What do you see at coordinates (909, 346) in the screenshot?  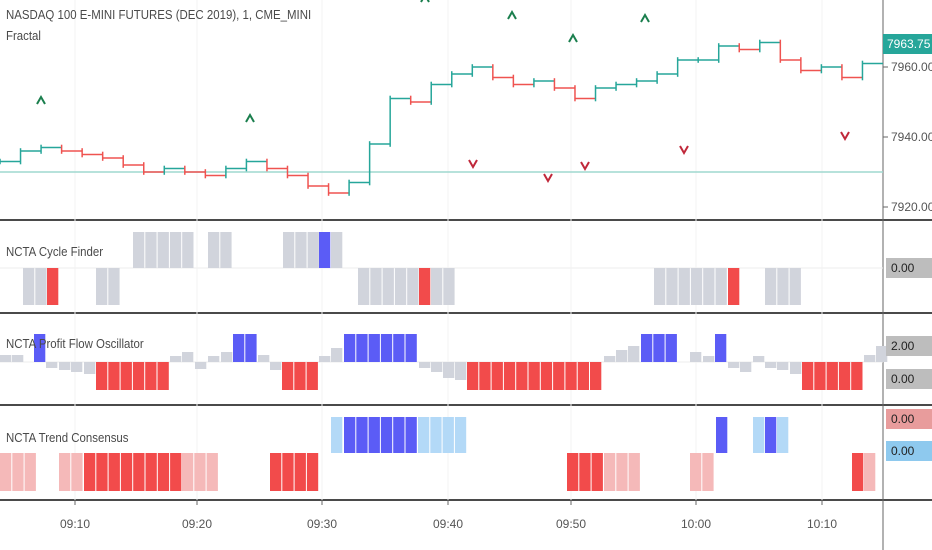 I see `profit-value-badge-high` at bounding box center [909, 346].